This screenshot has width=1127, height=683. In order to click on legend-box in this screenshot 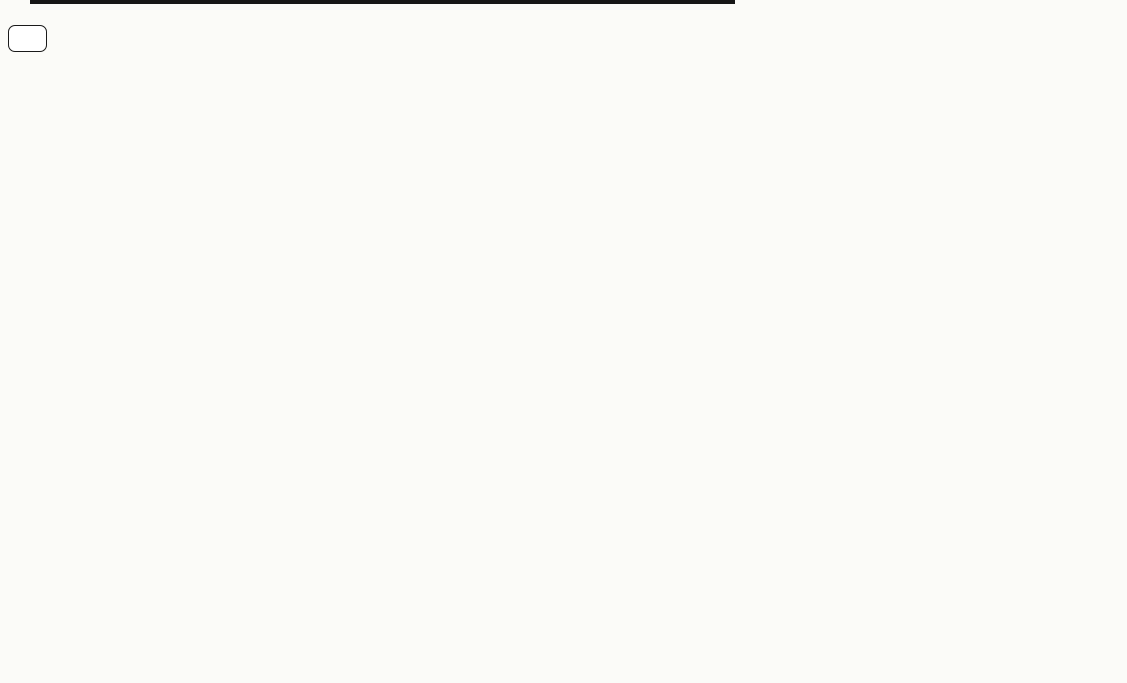, I will do `click(27, 38)`.